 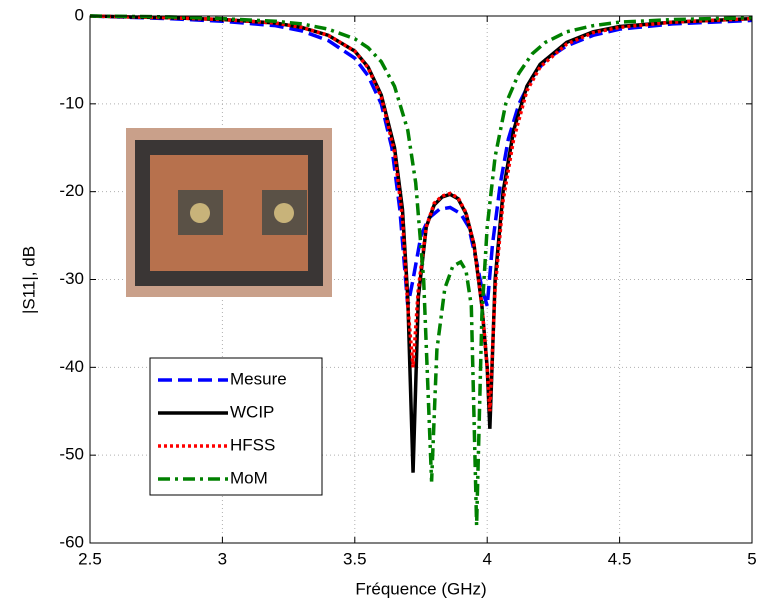 I want to click on inset-photo, so click(x=229, y=212).